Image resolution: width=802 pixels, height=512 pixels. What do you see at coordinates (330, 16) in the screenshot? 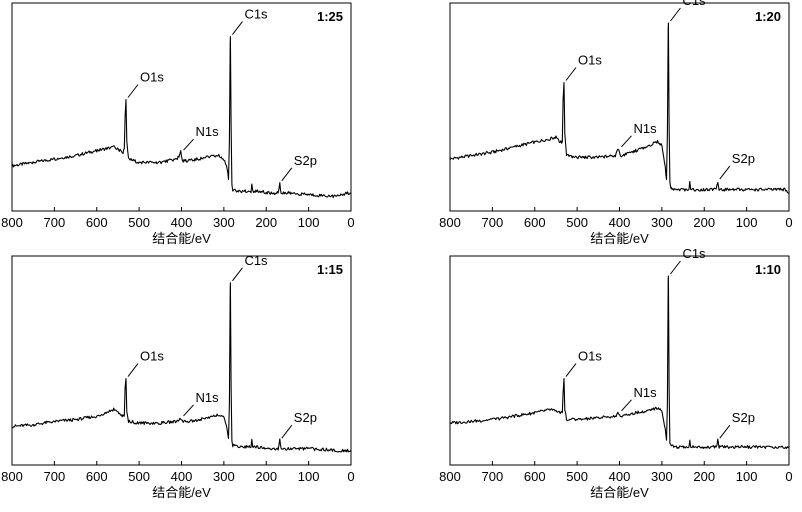
I see `panel-ratio-label: 1:25` at bounding box center [330, 16].